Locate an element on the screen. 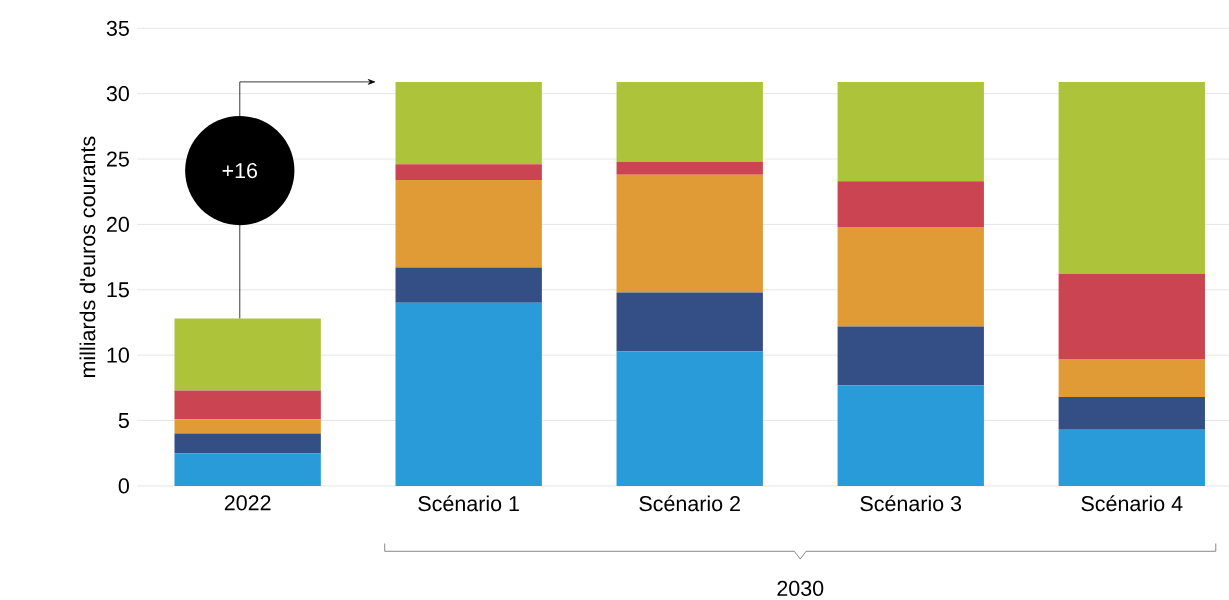  x-tick-label: Scénario 1 is located at coordinates (468, 503).